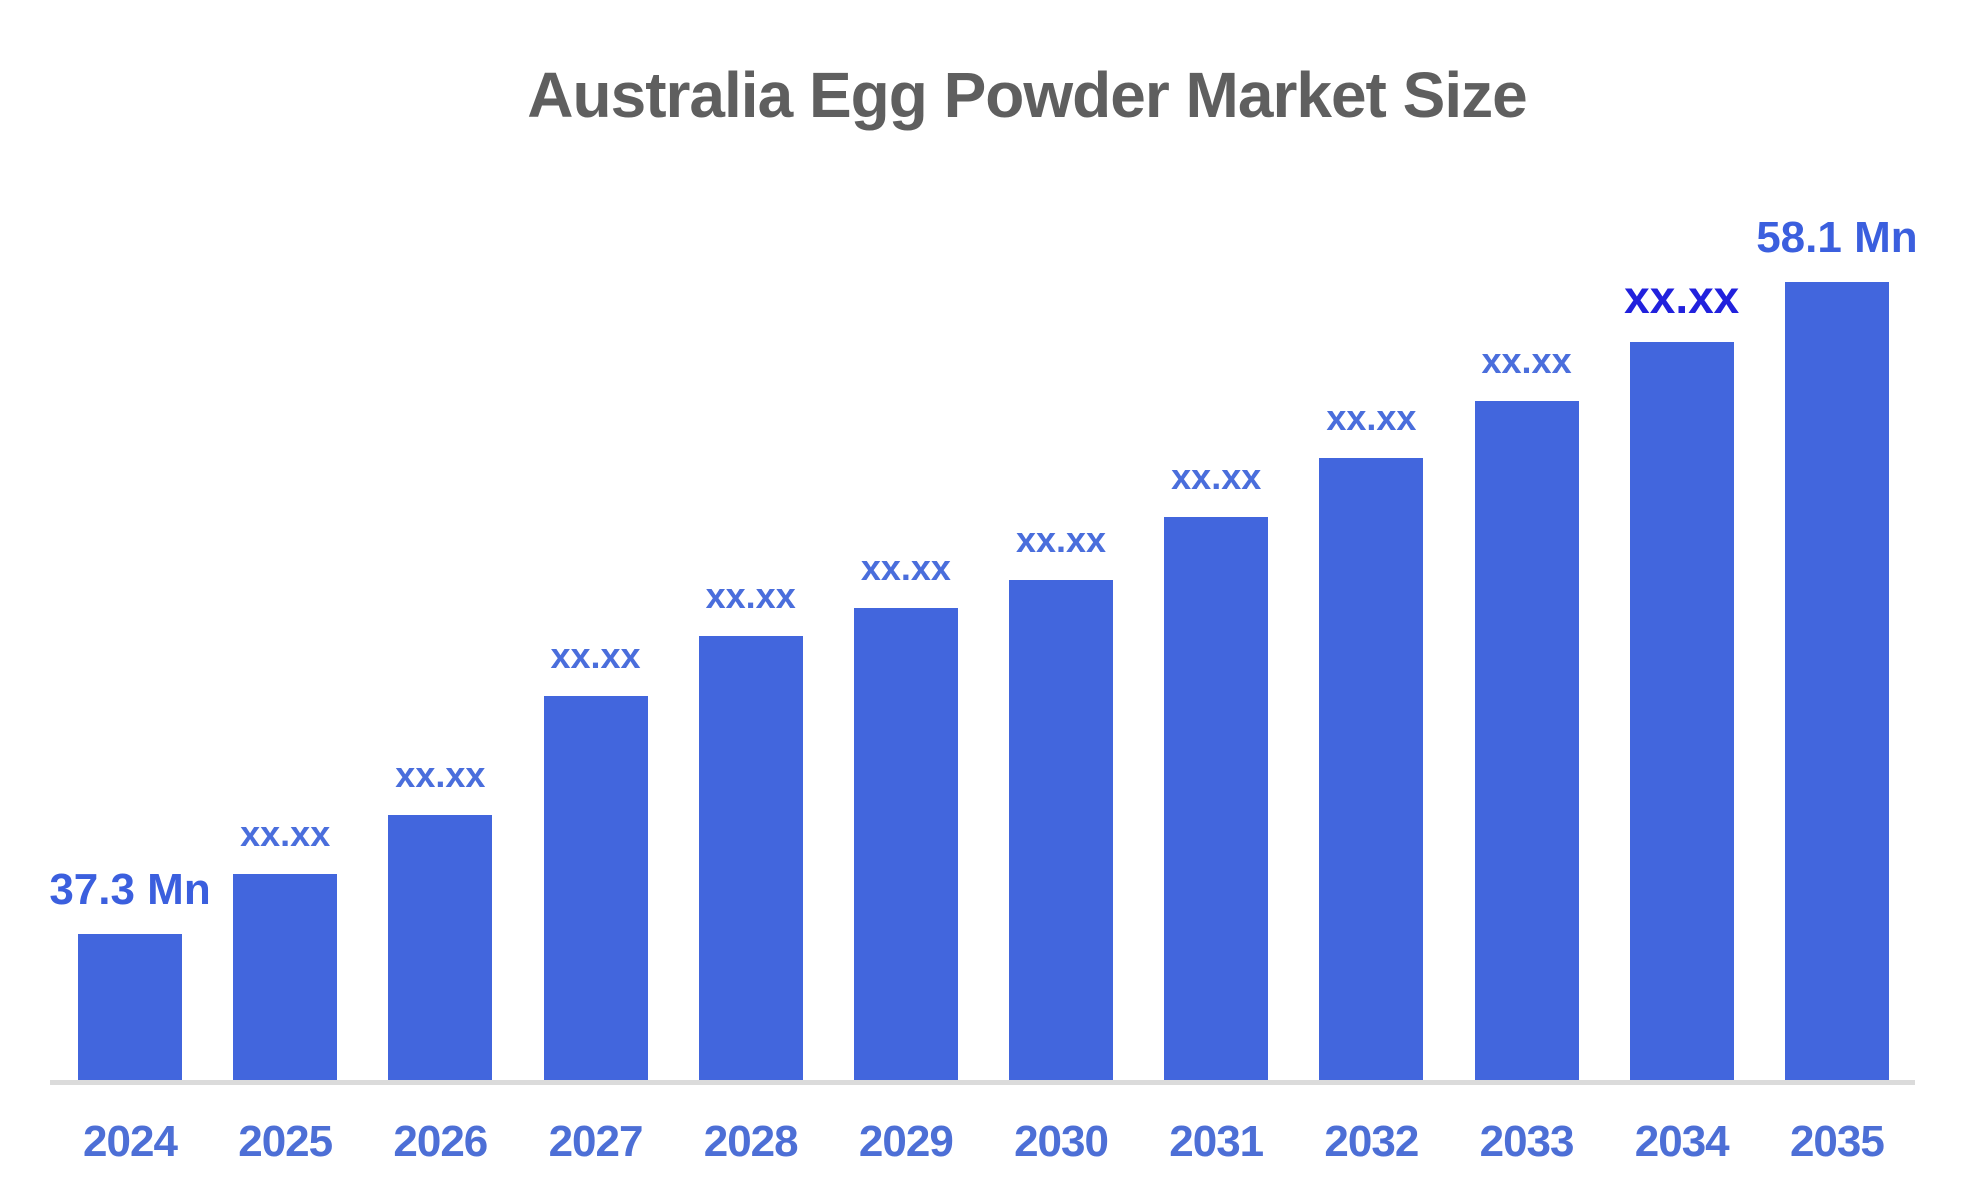 The width and height of the screenshot is (1966, 1199). I want to click on x-axis-tick-label: 2035, so click(1837, 1141).